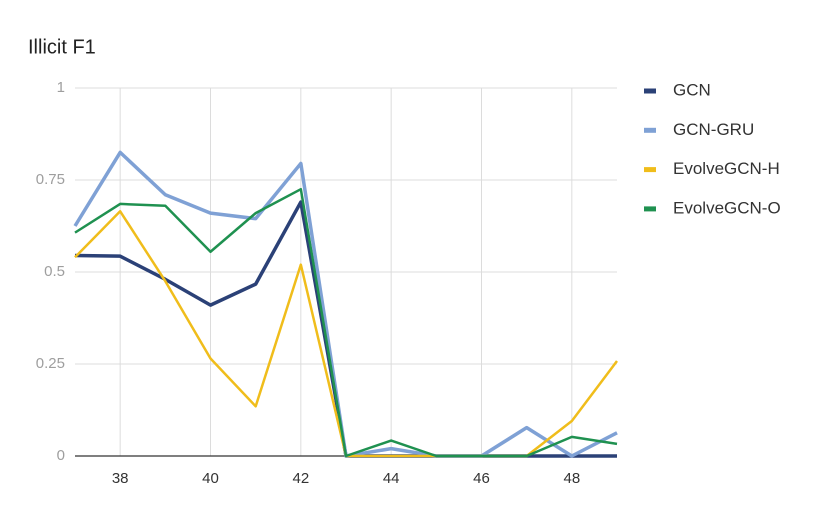 The width and height of the screenshot is (832, 516). Describe the element at coordinates (726, 168) in the screenshot. I see `legend-label: EvolveGCN-H` at that location.